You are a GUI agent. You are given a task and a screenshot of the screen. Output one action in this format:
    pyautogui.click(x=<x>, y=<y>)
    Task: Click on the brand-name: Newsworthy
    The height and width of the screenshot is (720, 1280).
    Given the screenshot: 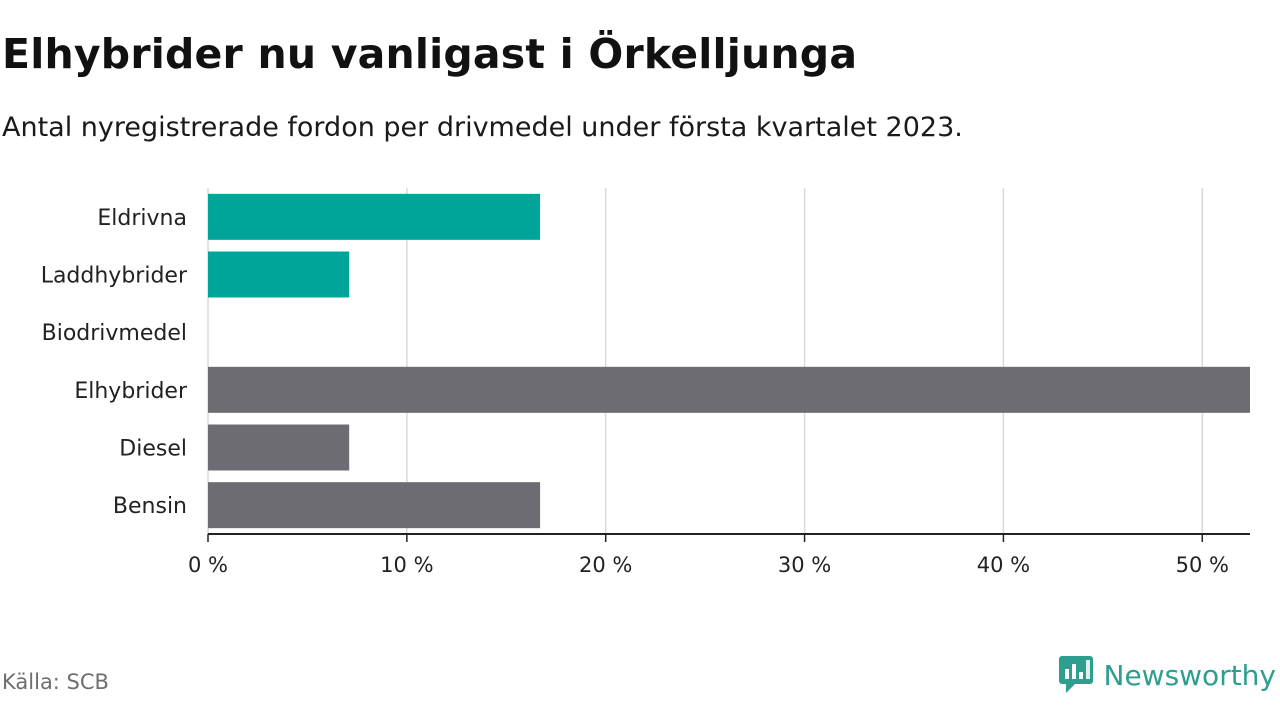 What is the action you would take?
    pyautogui.click(x=1190, y=675)
    